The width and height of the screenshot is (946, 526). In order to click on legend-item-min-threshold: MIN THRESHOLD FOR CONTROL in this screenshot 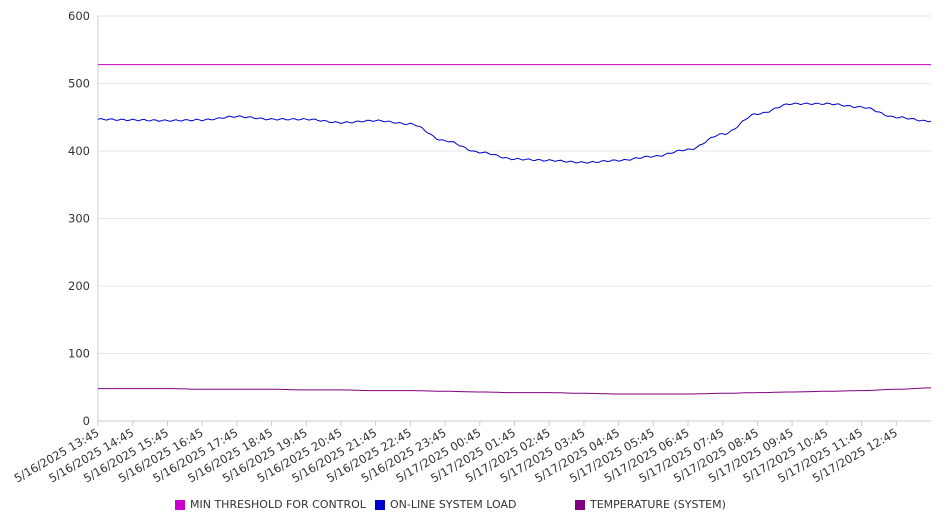, I will do `click(270, 504)`.